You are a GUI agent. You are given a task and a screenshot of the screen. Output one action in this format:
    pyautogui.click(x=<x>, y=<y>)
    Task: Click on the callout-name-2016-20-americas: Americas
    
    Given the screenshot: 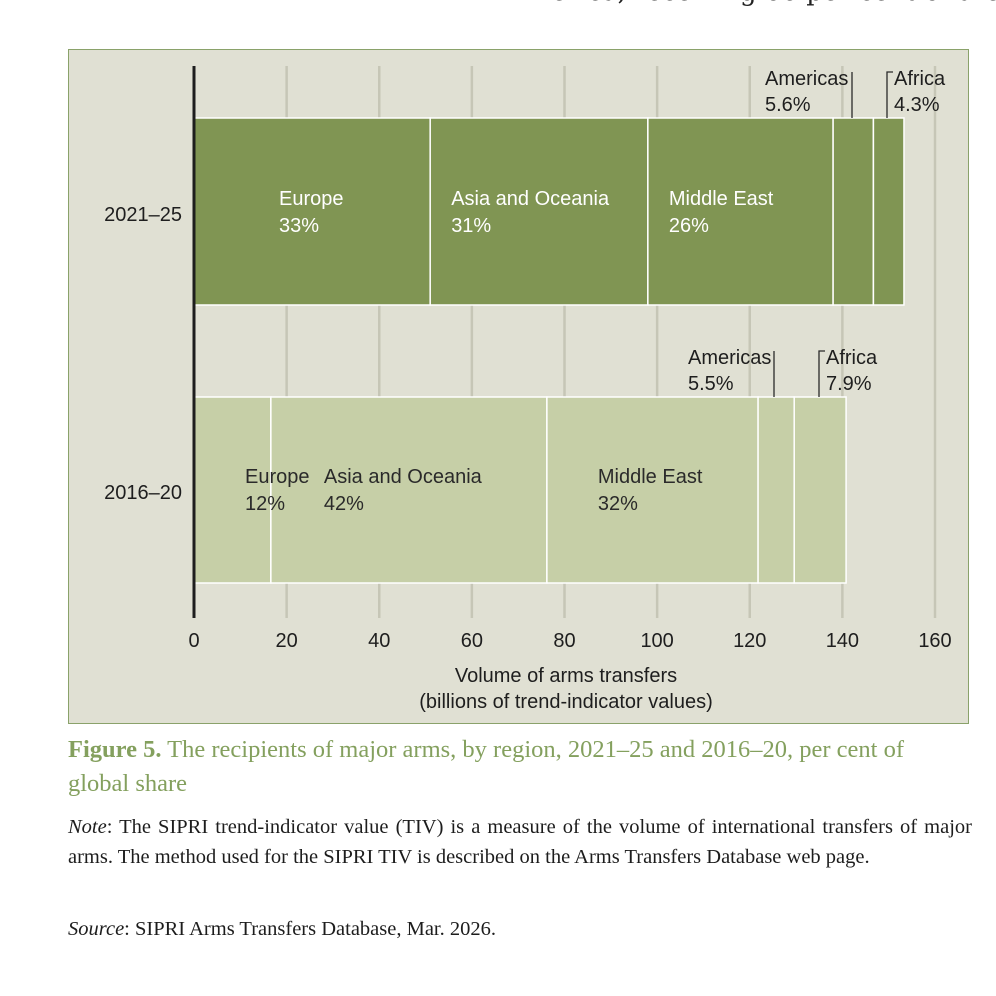 What is the action you would take?
    pyautogui.click(x=729, y=358)
    